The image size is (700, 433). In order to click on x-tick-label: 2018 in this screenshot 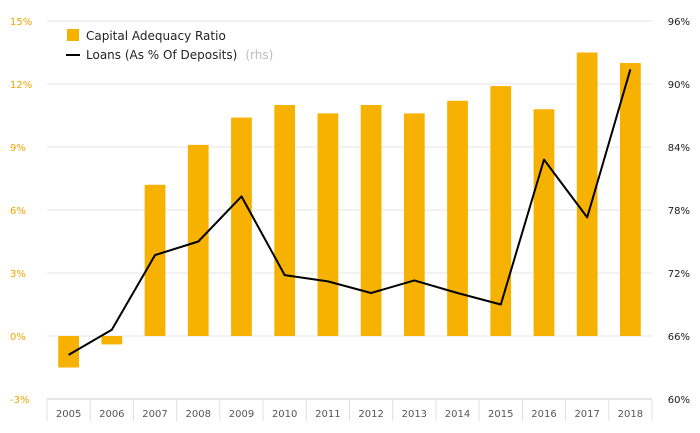, I will do `click(630, 414)`.